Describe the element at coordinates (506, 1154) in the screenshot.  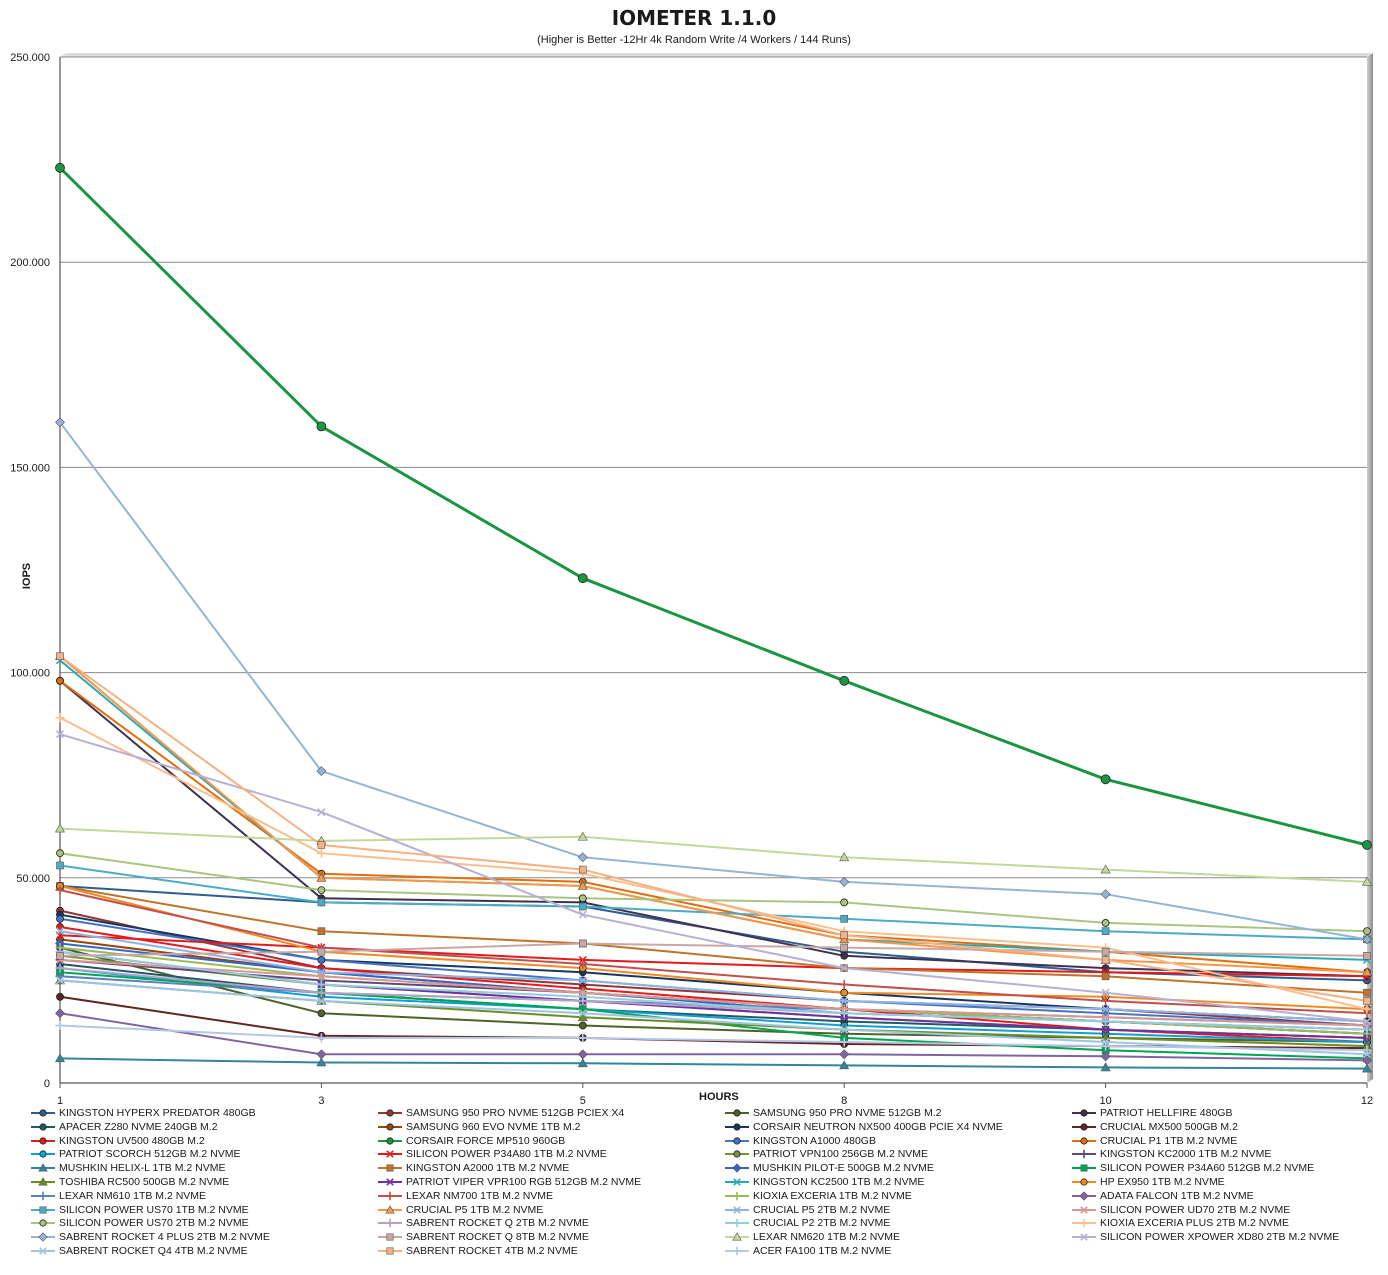
I see `legend-label: SILICON POWER P34A80 1TB M.2 NVME` at that location.